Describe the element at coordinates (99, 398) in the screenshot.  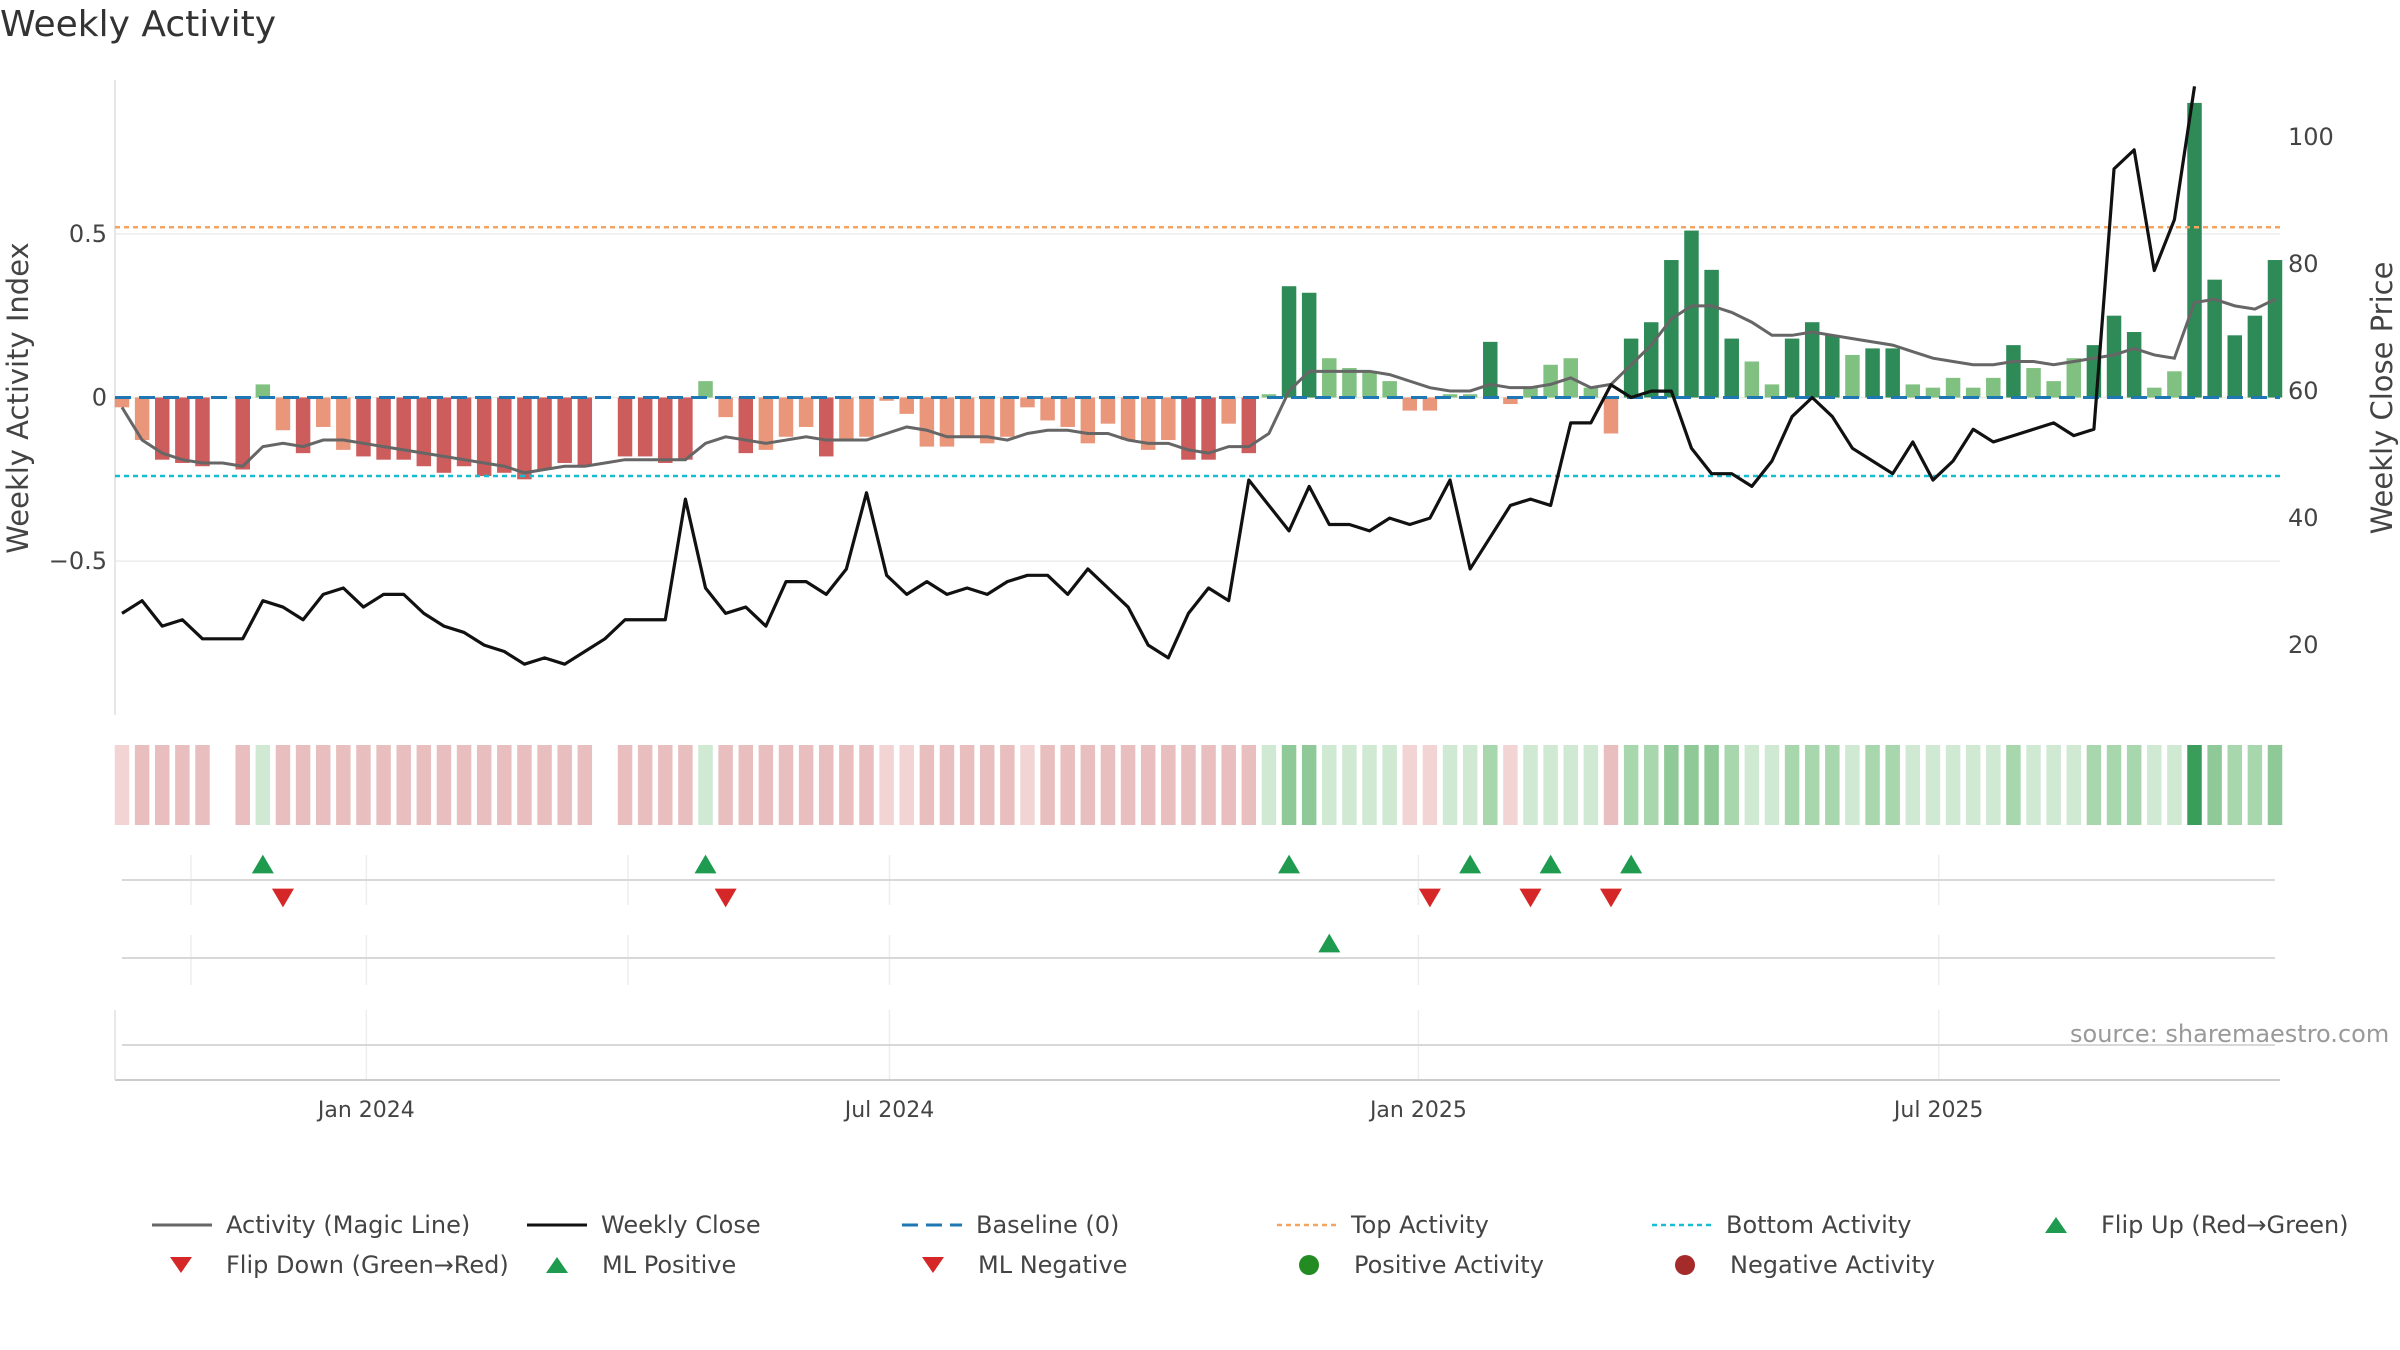
I see `y-left-tick-label: 0` at that location.